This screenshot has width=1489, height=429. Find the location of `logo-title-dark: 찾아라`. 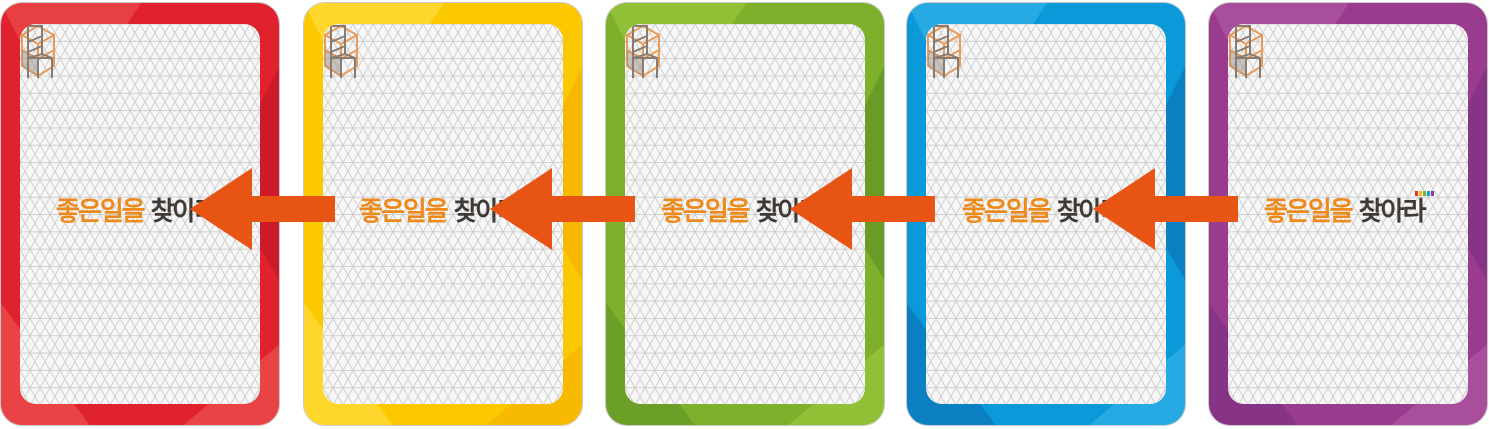

logo-title-dark: 찾아라 is located at coordinates (1392, 212).